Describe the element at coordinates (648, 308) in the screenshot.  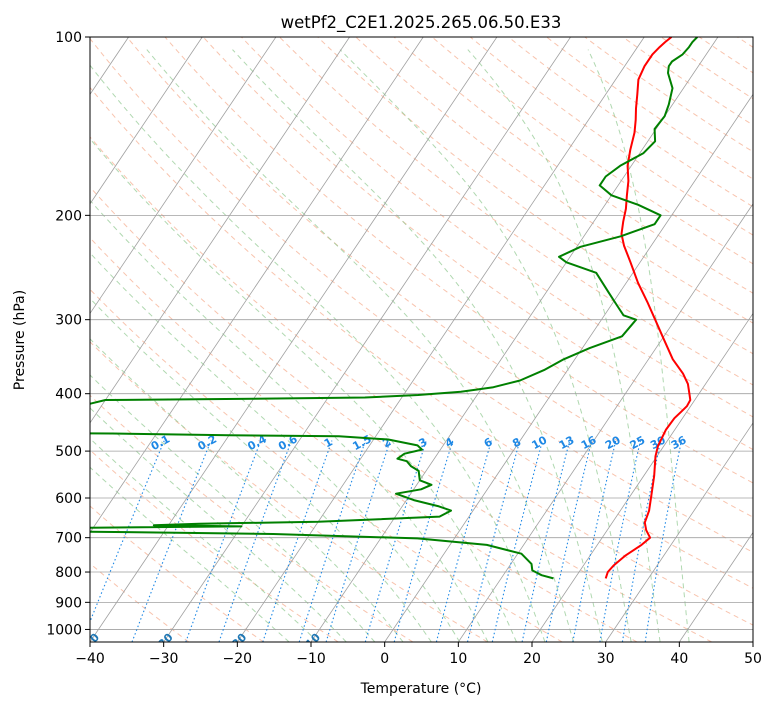
I see `temperature-profile` at that location.